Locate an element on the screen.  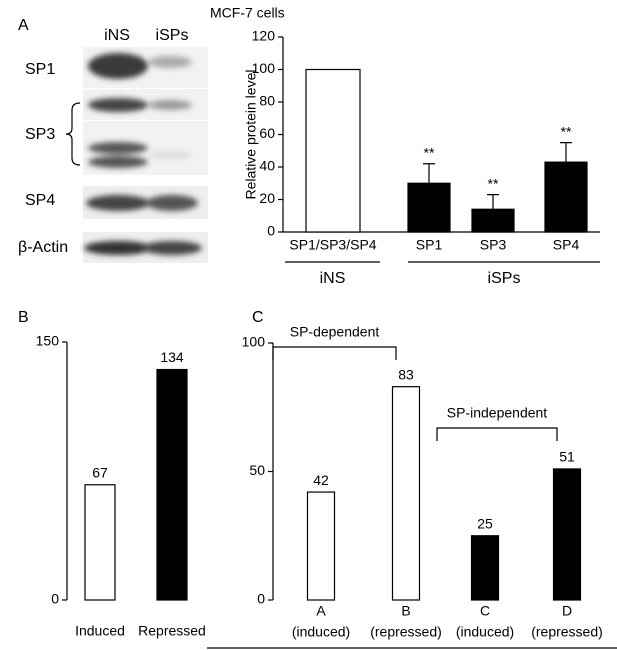
y-tick-label: 80 is located at coordinates (267, 101).